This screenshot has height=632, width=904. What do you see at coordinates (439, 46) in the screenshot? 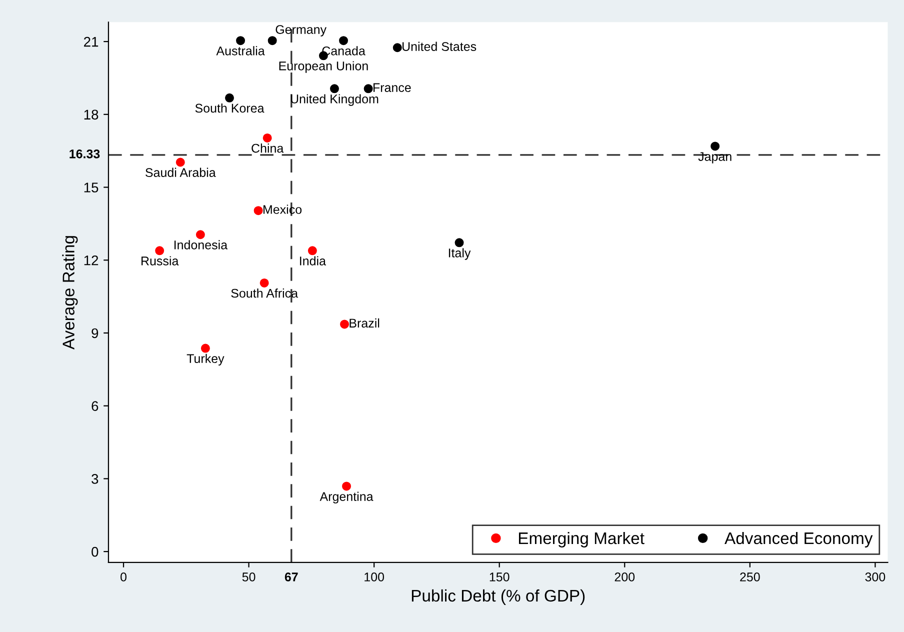
I see `annotation: United States` at bounding box center [439, 46].